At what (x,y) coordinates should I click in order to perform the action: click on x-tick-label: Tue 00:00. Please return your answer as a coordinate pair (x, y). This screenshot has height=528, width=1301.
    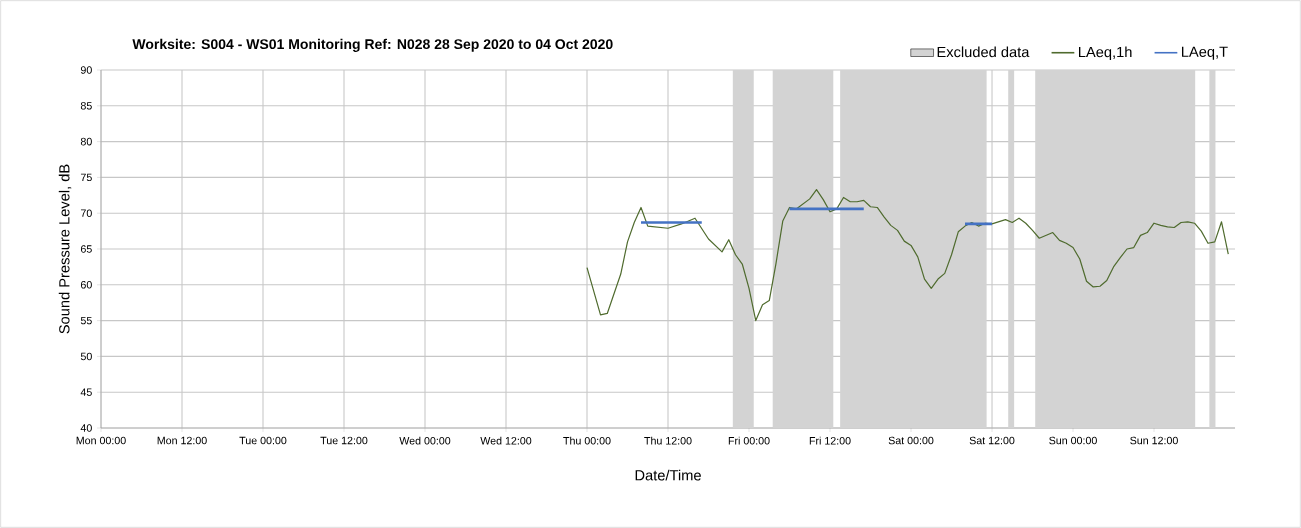
    Looking at the image, I should click on (263, 440).